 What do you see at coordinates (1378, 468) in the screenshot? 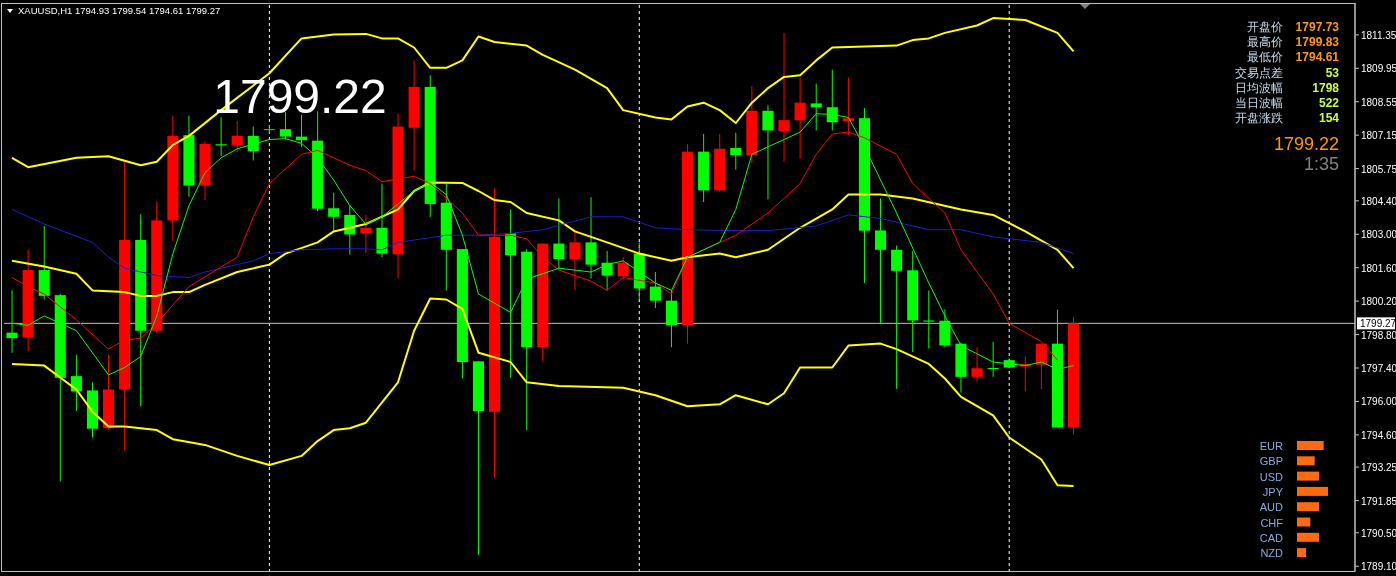
I see `y-tick-label: 1793.25` at bounding box center [1378, 468].